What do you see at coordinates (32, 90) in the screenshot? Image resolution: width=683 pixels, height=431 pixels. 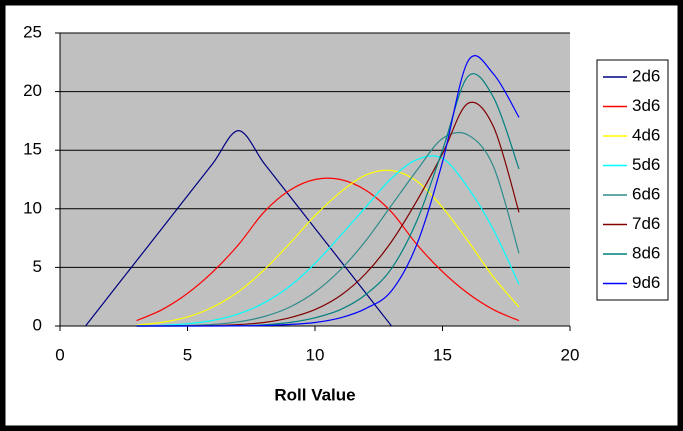 I see `y-tick-label: 20` at bounding box center [32, 90].